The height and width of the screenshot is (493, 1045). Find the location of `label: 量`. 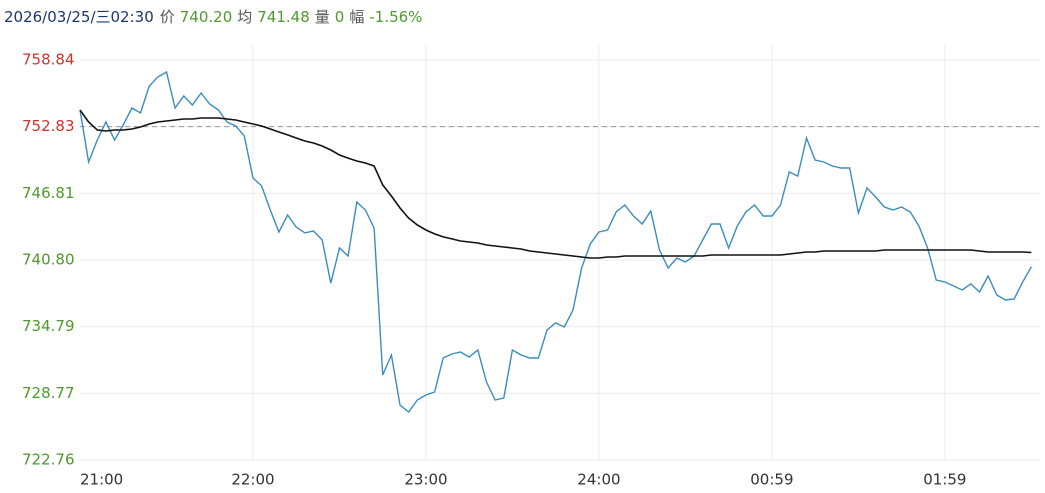

label: 量 is located at coordinates (322, 17).